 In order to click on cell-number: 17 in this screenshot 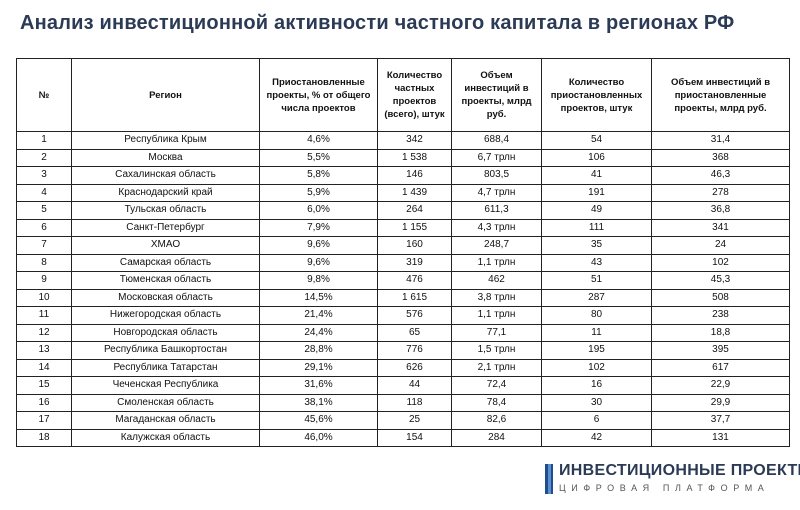, I will do `click(44, 420)`.